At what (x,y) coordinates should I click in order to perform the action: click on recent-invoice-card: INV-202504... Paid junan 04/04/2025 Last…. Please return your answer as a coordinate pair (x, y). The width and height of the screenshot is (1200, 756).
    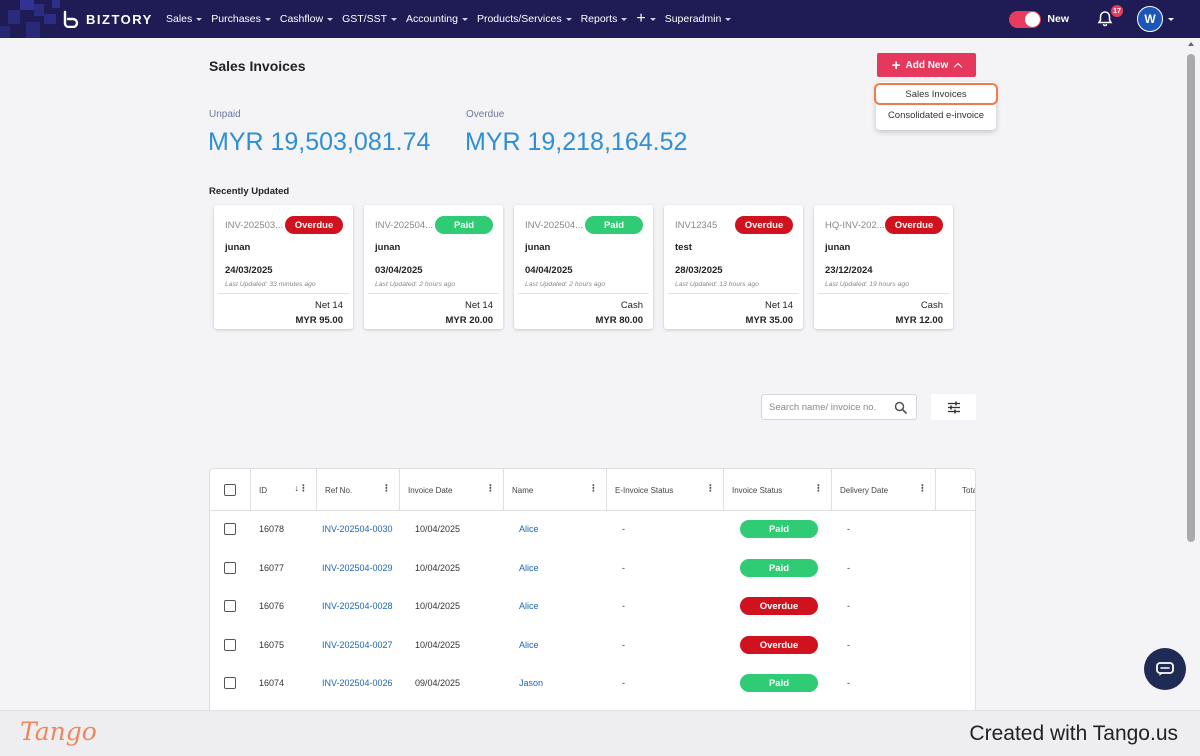
    Looking at the image, I should click on (583, 267).